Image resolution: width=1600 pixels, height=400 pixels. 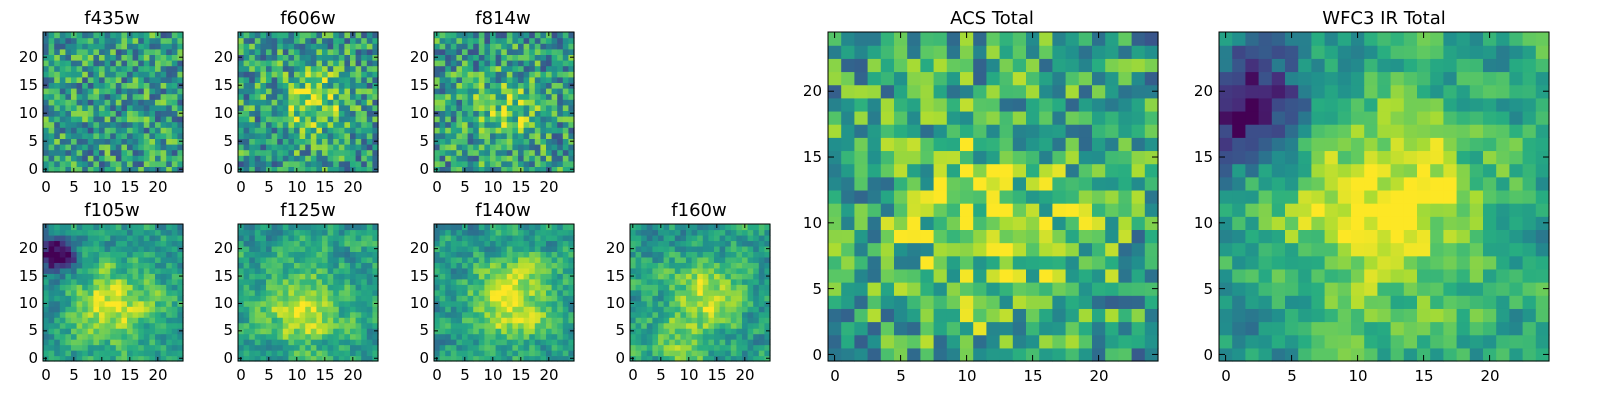 What do you see at coordinates (296, 375) in the screenshot?
I see `x-tick-label: 10` at bounding box center [296, 375].